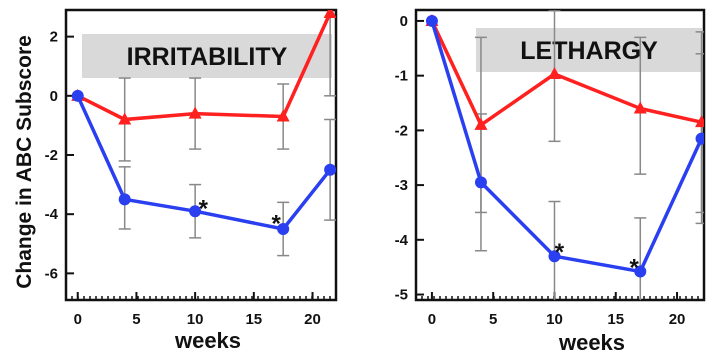  Describe the element at coordinates (24, 162) in the screenshot. I see `y-axis-title: Change in ABC Subscore` at that location.